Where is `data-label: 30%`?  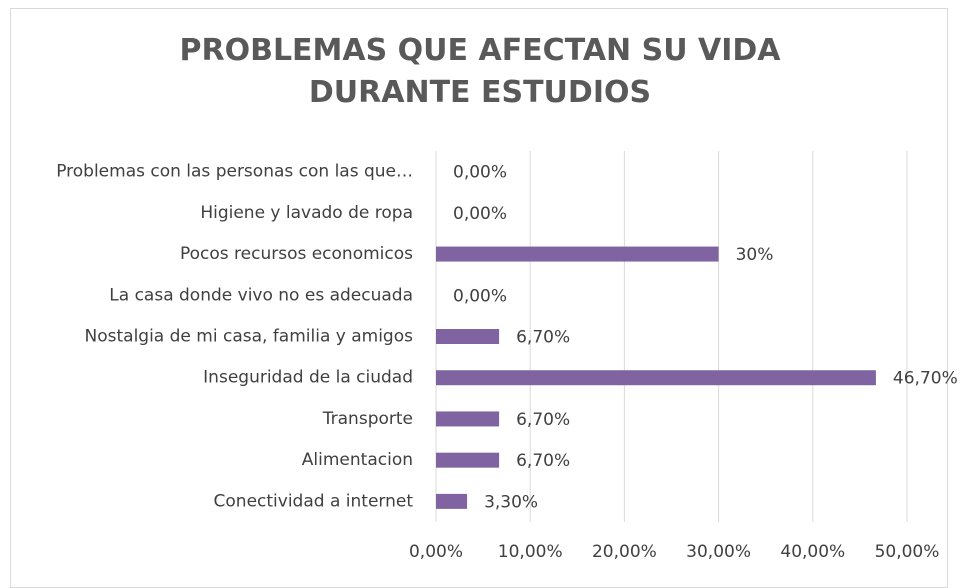 data-label: 30% is located at coordinates (755, 255).